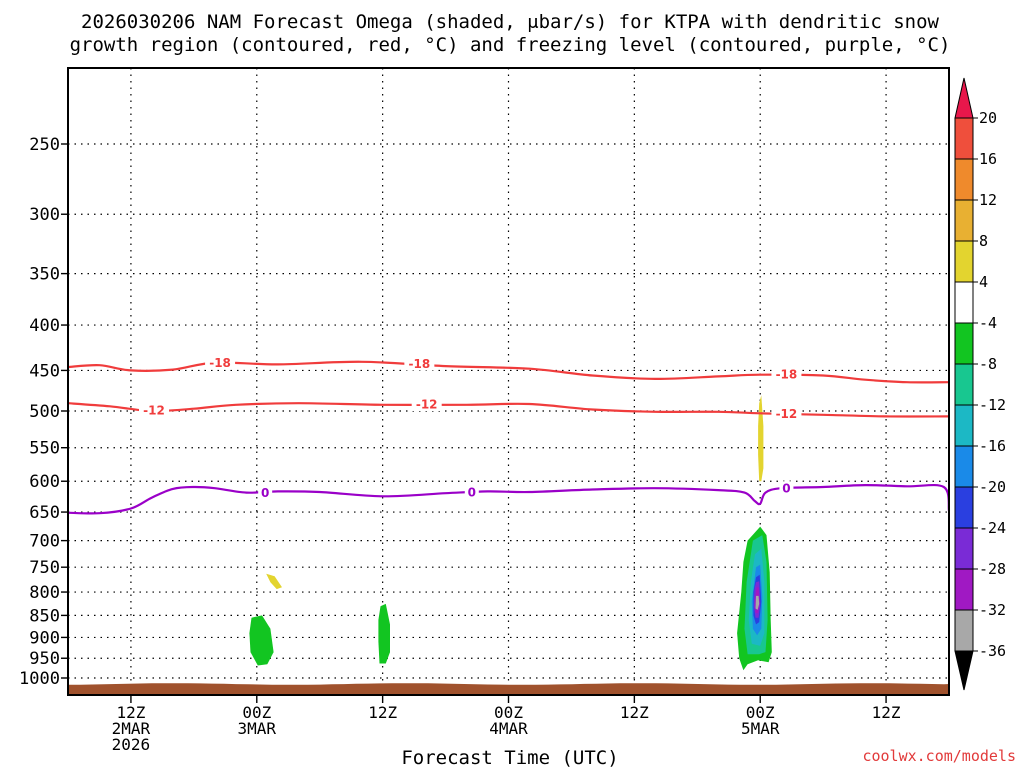 The image size is (1024, 768). Describe the element at coordinates (988, 364) in the screenshot. I see `colorbar-label: -8` at that location.